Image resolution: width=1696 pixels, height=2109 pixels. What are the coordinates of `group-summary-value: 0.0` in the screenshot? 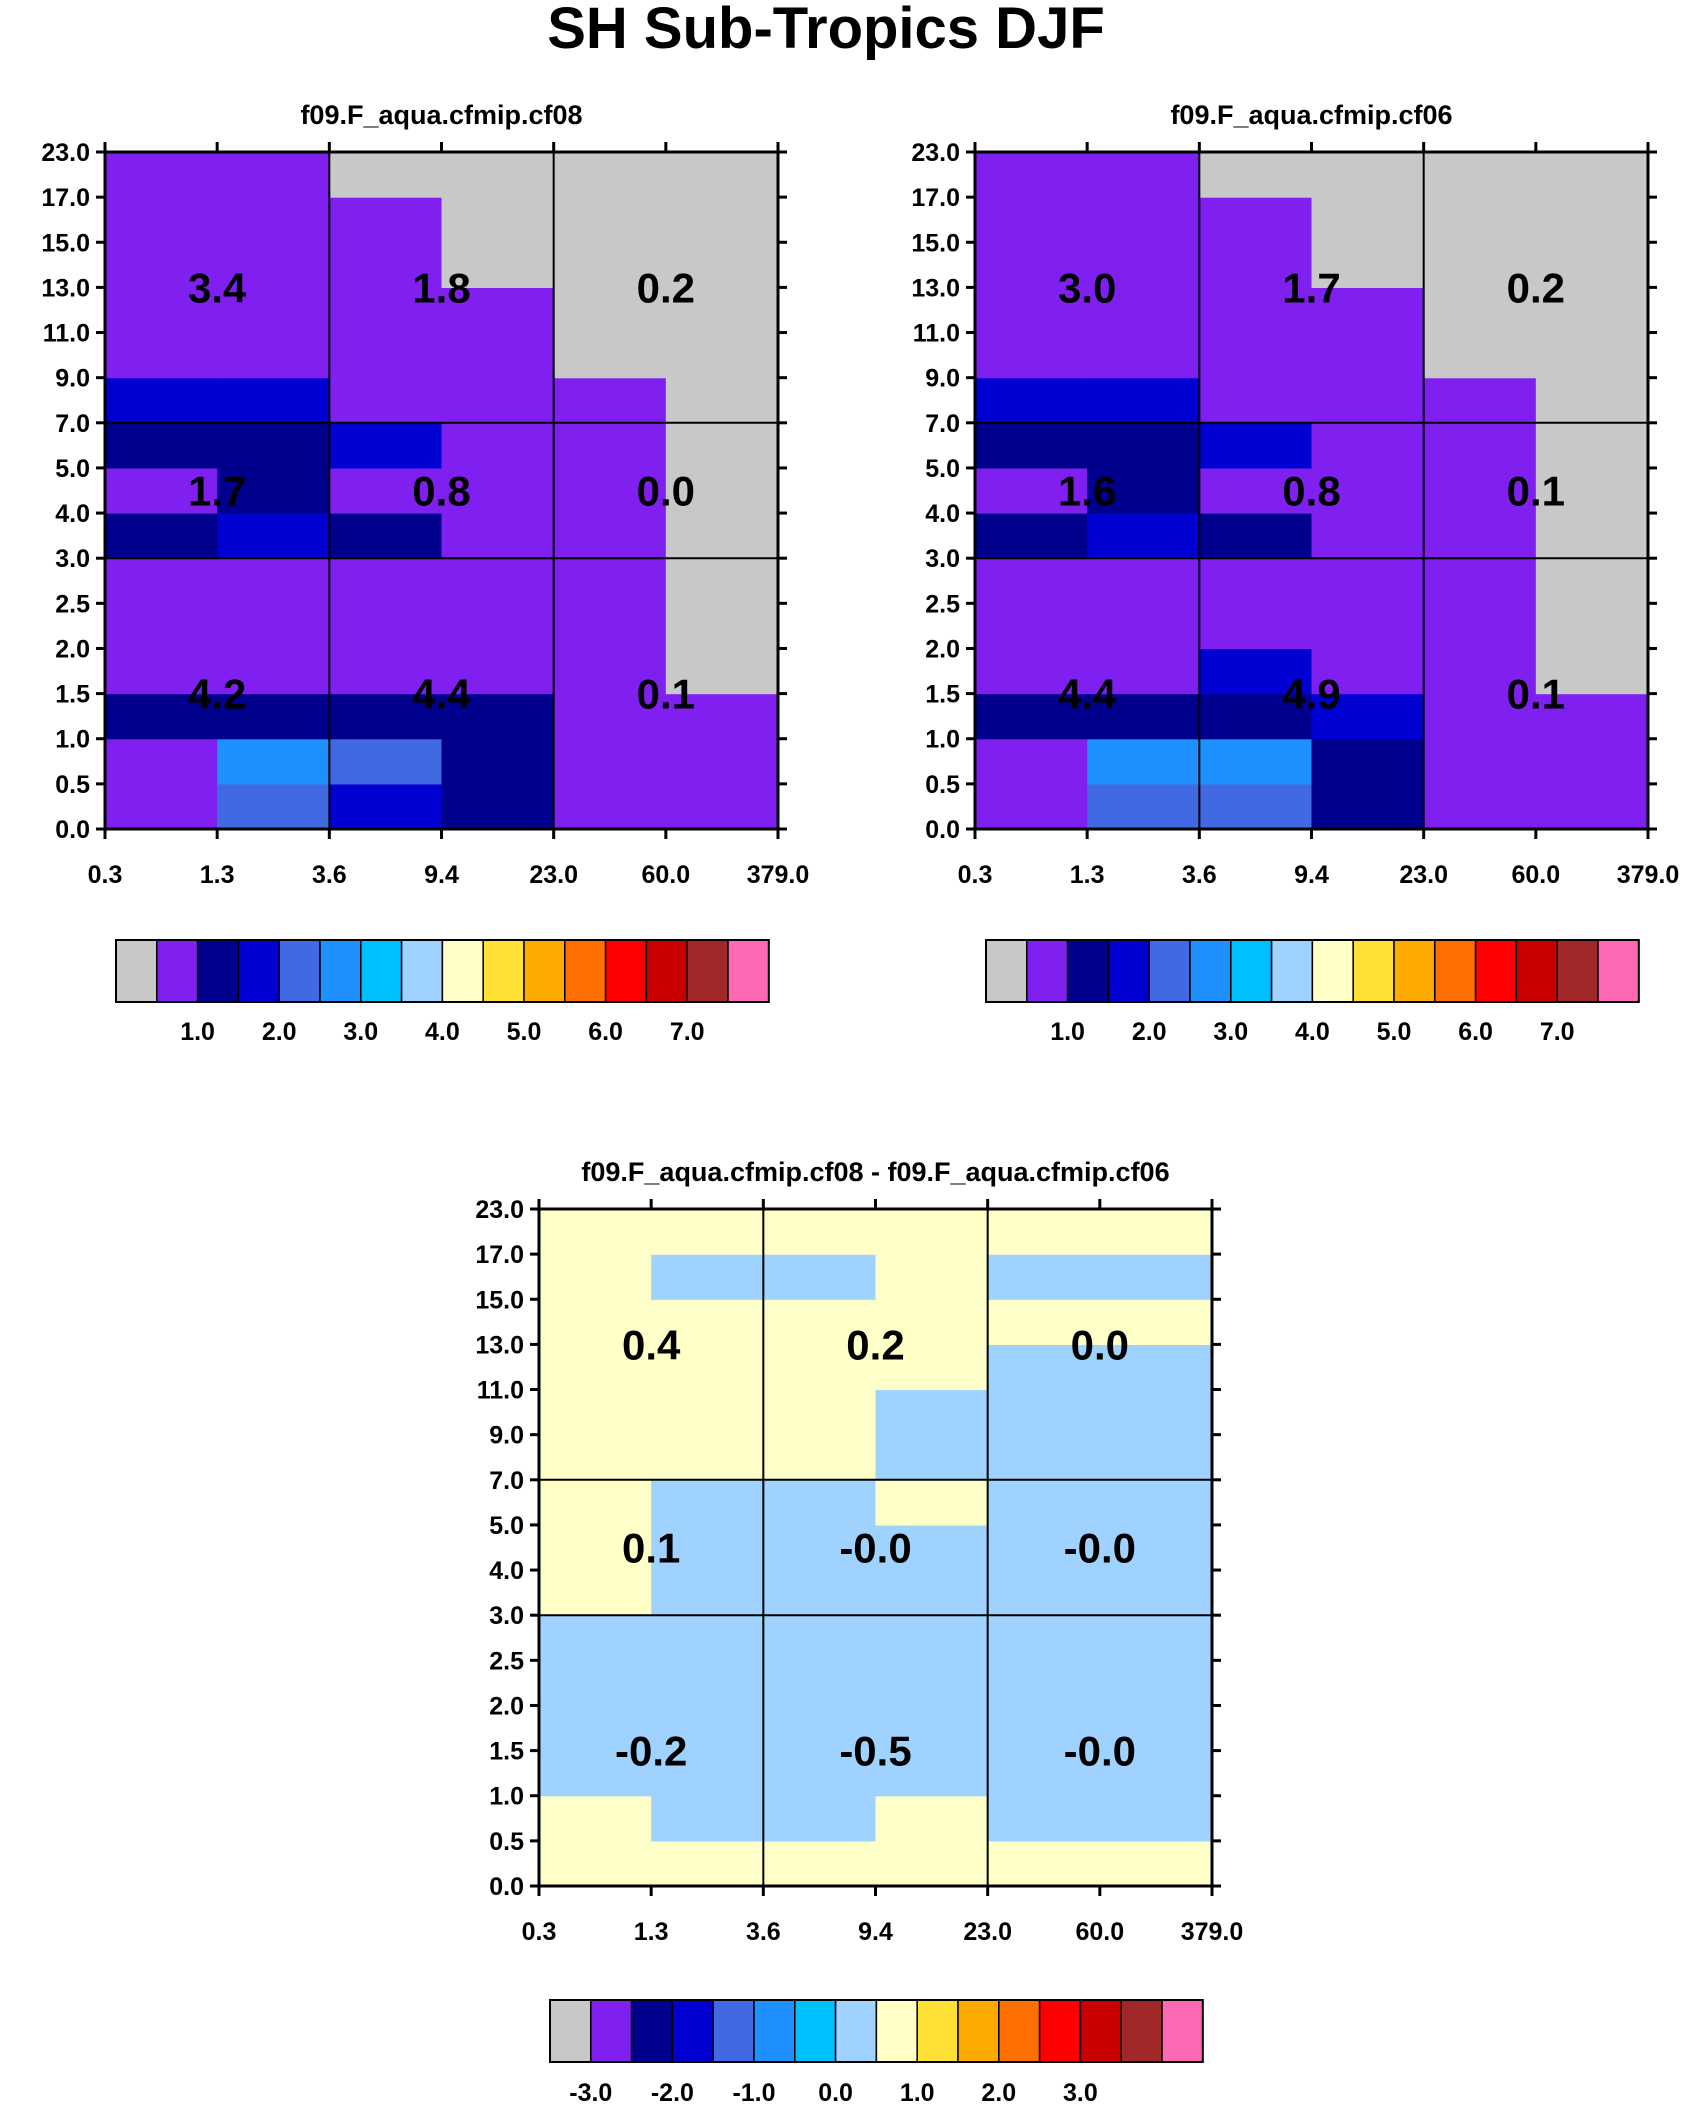 It's located at (1100, 1344).